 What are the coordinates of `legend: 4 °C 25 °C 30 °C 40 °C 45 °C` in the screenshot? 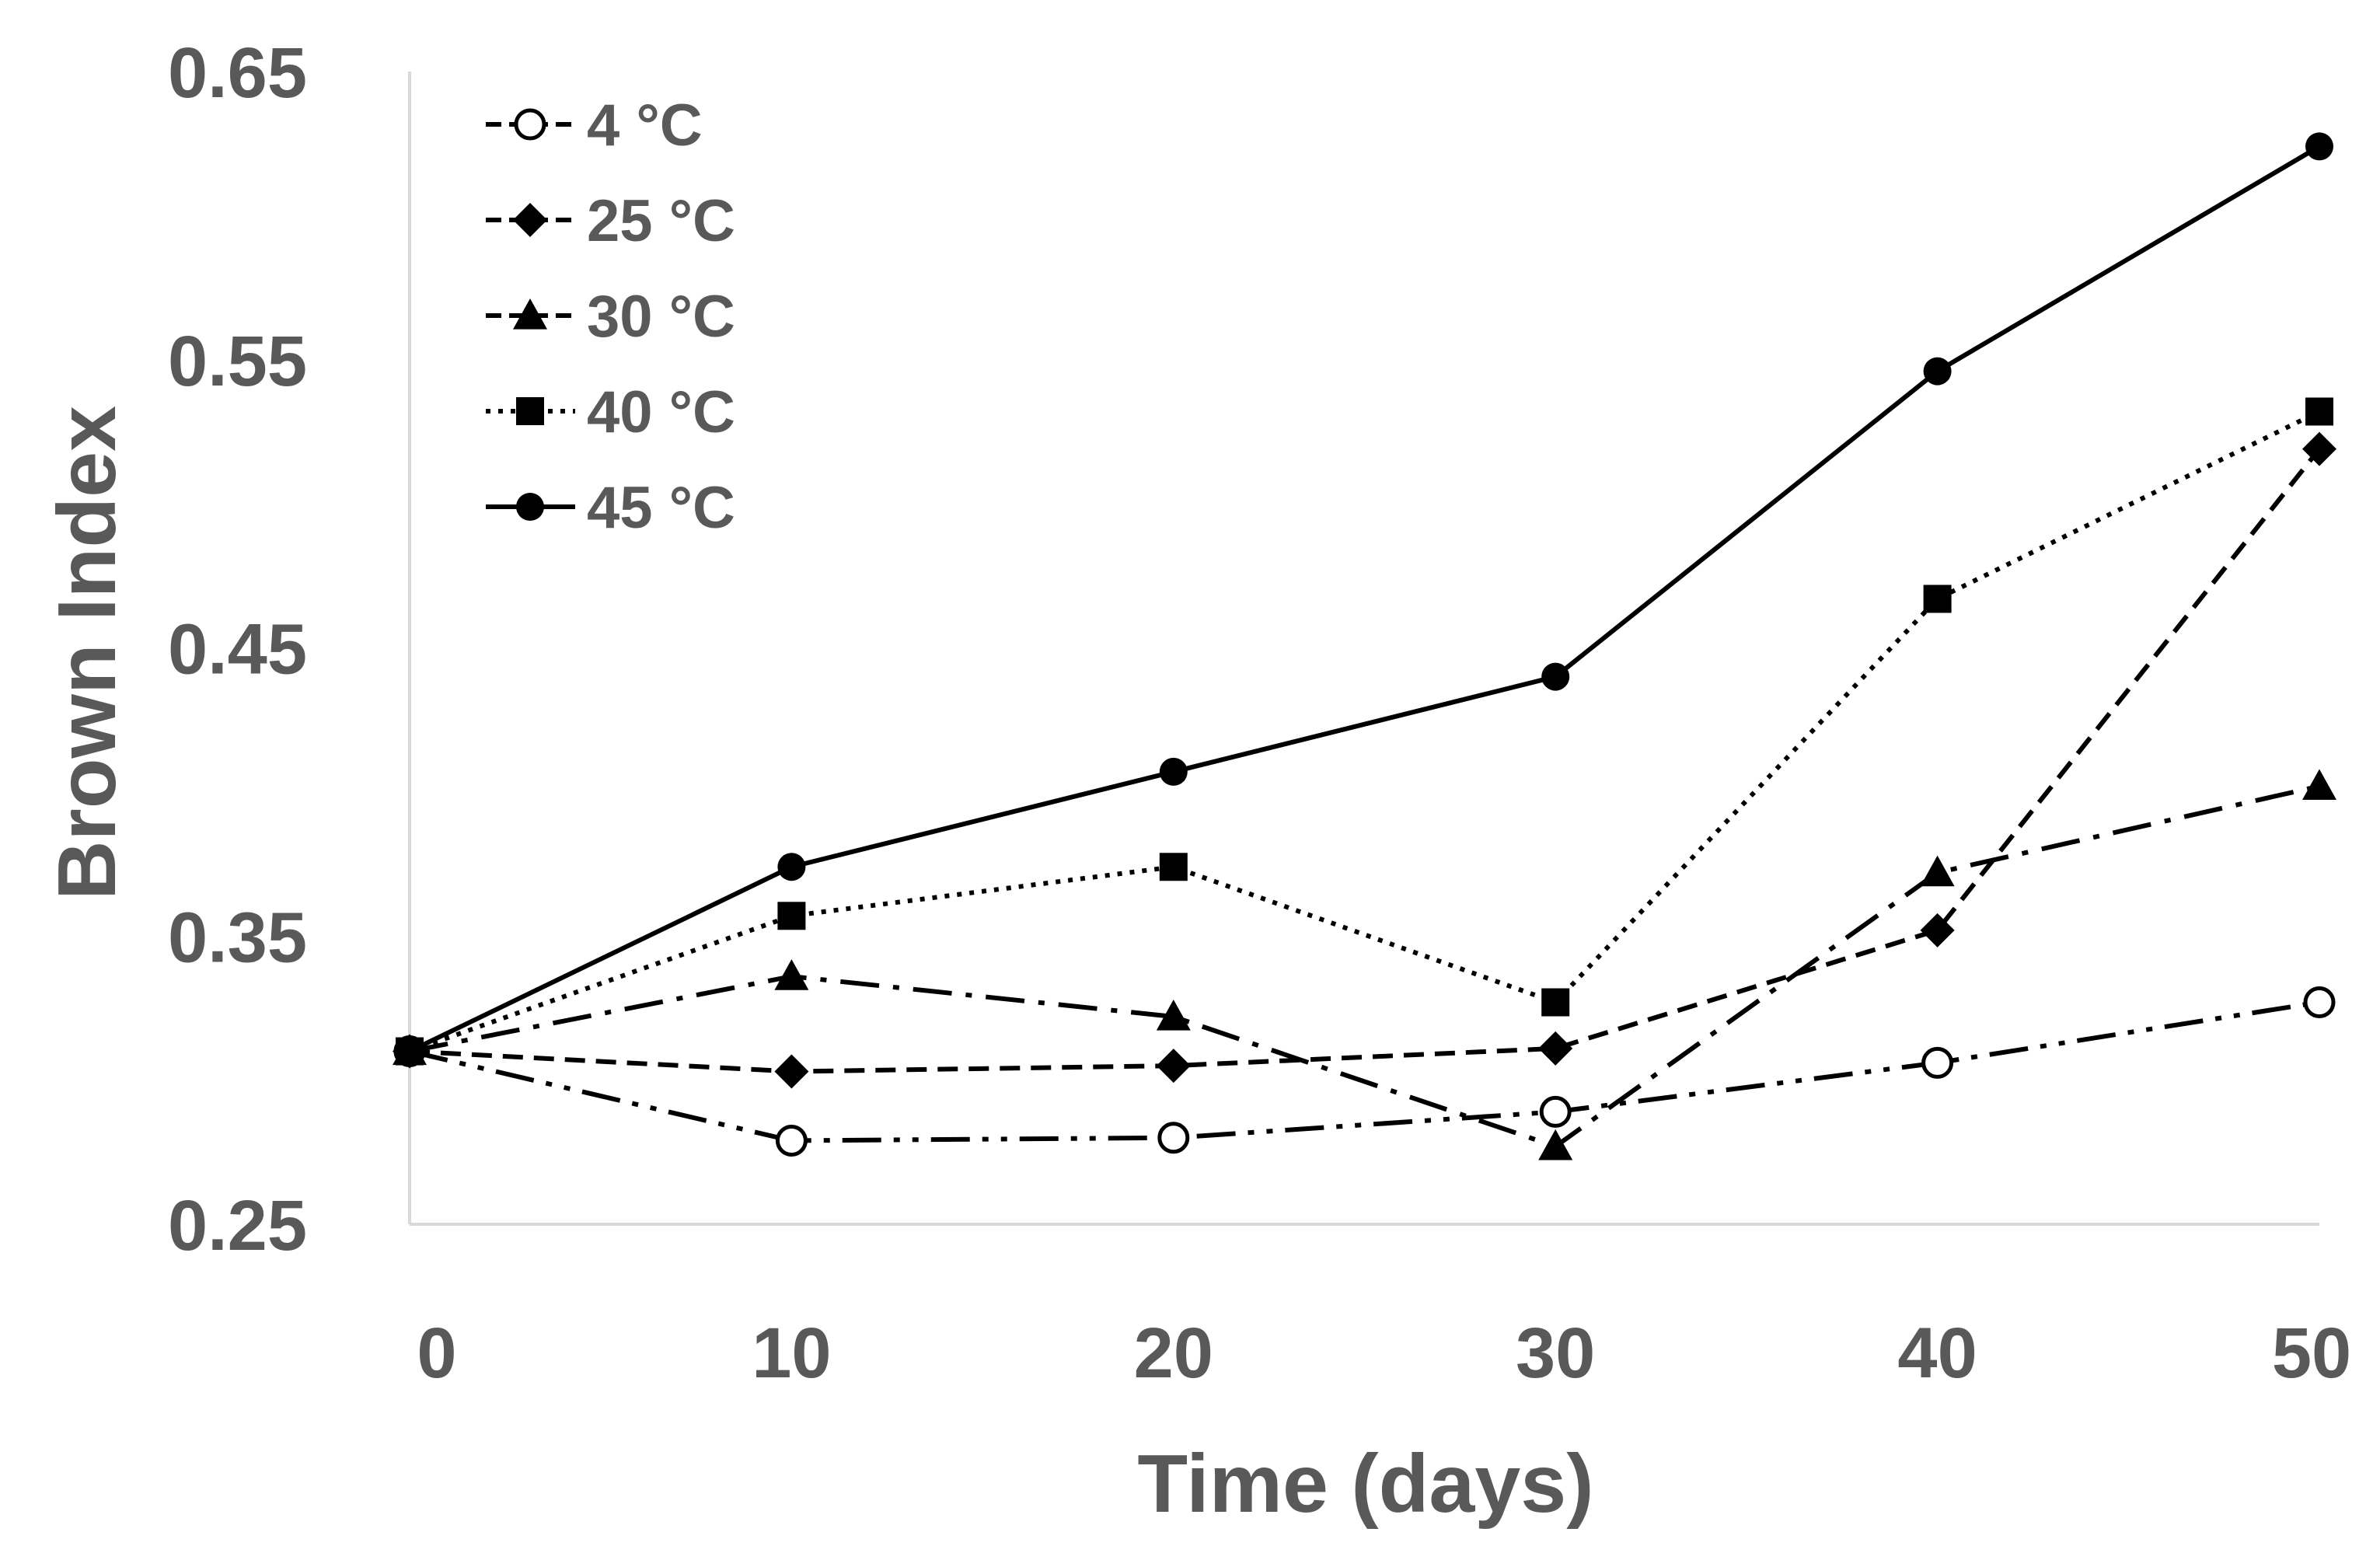 It's located at (610, 316).